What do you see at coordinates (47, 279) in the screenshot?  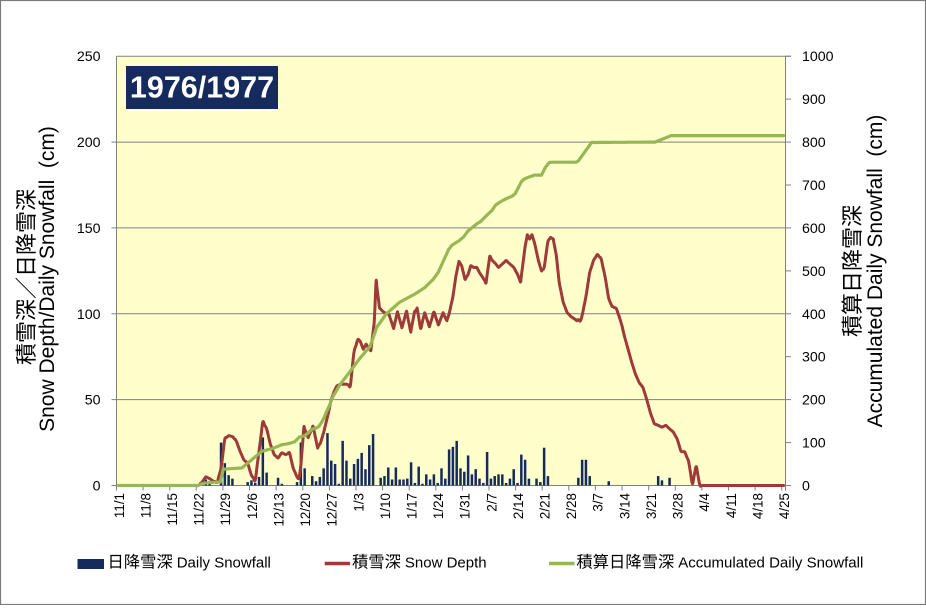 I see `svg-text:Snow Depth/Daily Snowfall (cm: Snow Depth/Daily Snowfall (cm)` at bounding box center [47, 279].